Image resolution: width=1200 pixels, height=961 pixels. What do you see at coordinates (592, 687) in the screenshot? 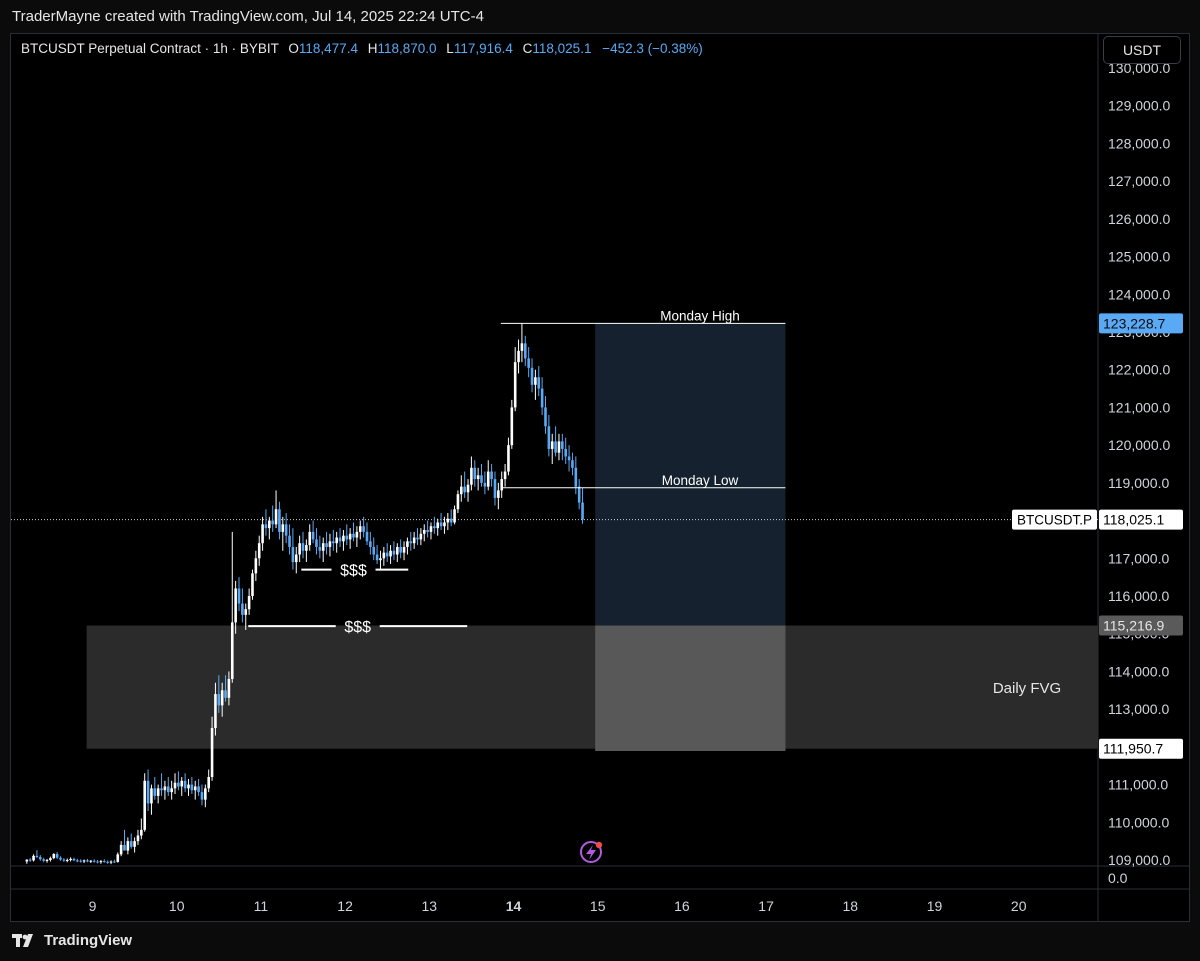
I see `daily-fvg-zone` at bounding box center [592, 687].